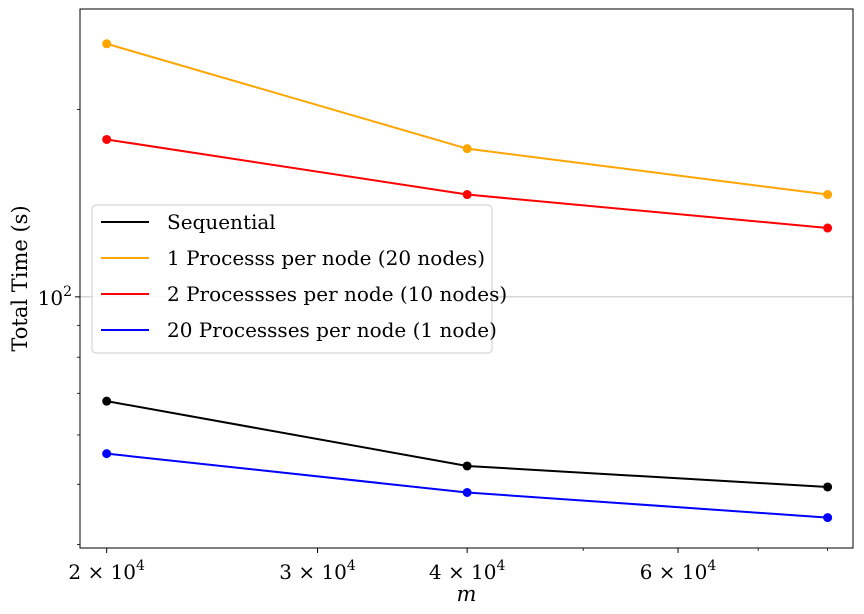  Describe the element at coordinates (317, 571) in the screenshot. I see `x-tick-label-1: 3 × 104` at that location.